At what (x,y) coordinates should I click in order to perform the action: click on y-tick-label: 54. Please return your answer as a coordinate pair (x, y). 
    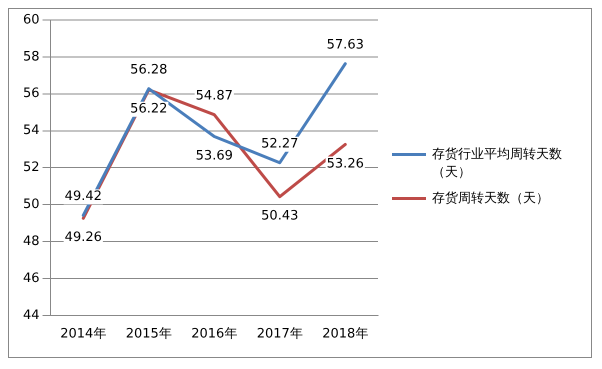
    Looking at the image, I should click on (31, 130).